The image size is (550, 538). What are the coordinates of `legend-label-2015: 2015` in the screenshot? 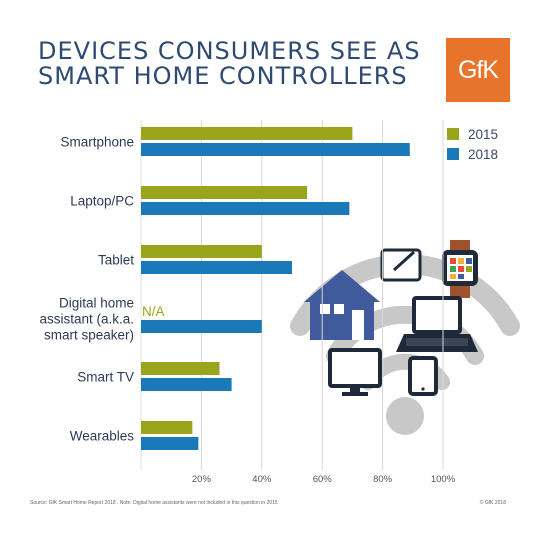 It's located at (483, 134).